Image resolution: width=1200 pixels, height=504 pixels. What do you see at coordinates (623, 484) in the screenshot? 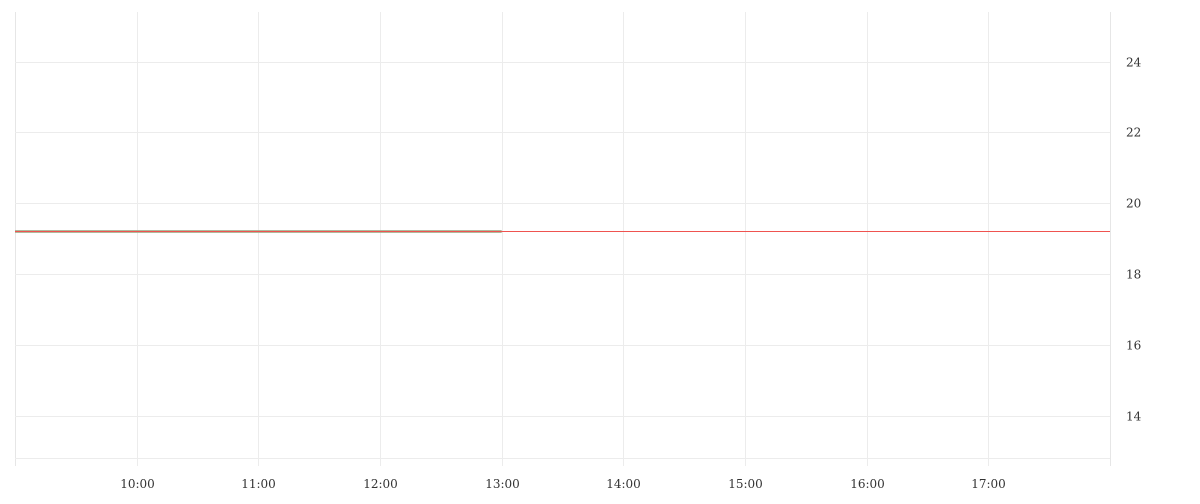
I see `x-tick-label: 14:00` at bounding box center [623, 484].